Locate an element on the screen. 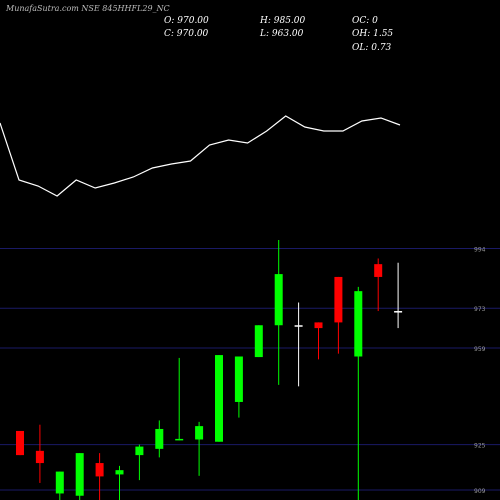 The height and width of the screenshot is (500, 500). y-axis-ticks: 994 973 959 925 909 is located at coordinates (480, 371).